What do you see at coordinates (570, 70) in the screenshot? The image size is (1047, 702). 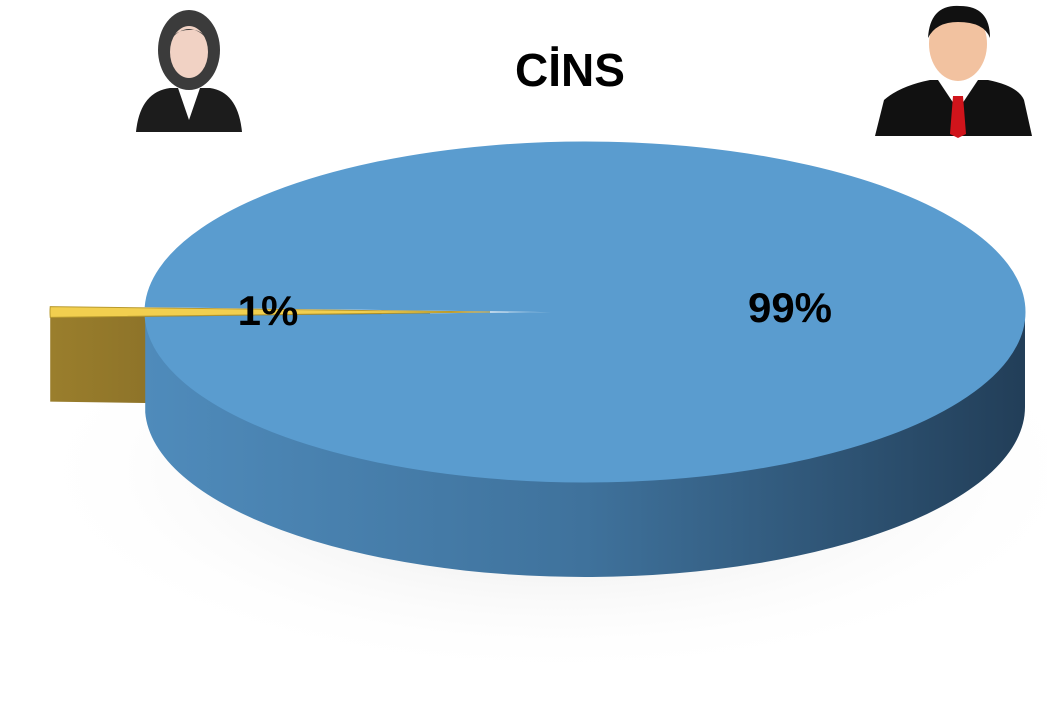 I see `chart-title: CİNS` at bounding box center [570, 70].